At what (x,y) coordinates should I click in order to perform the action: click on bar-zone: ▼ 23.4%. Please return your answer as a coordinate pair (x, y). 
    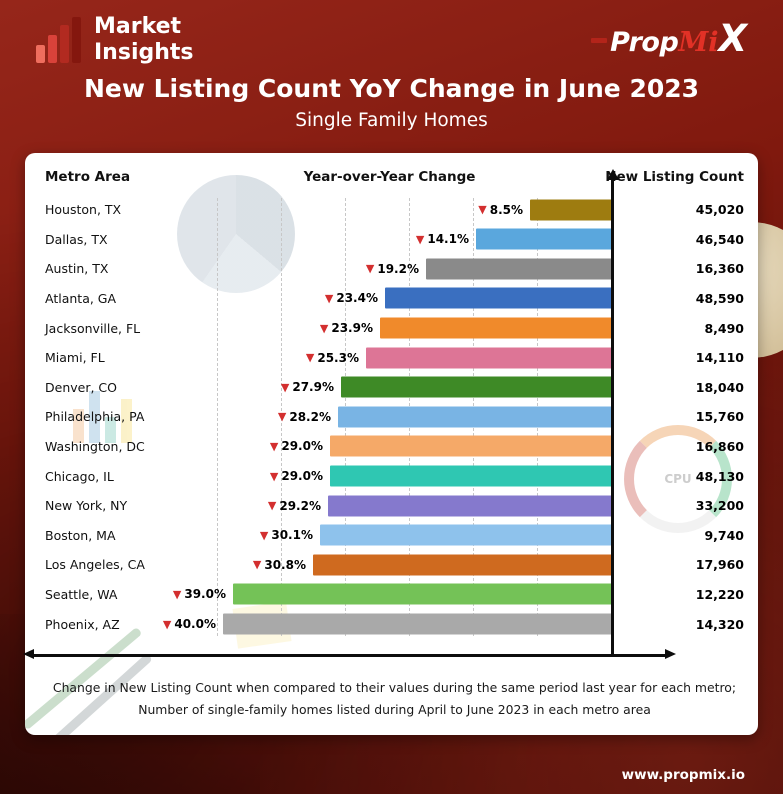
    Looking at the image, I should click on (409, 299).